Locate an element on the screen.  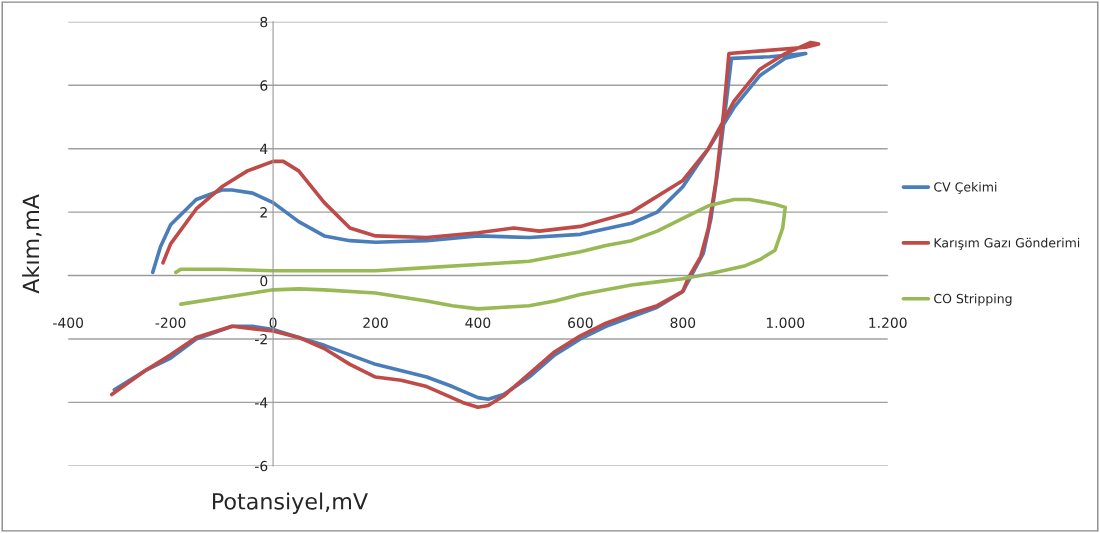
x-tick-label: 1.000 is located at coordinates (785, 322).